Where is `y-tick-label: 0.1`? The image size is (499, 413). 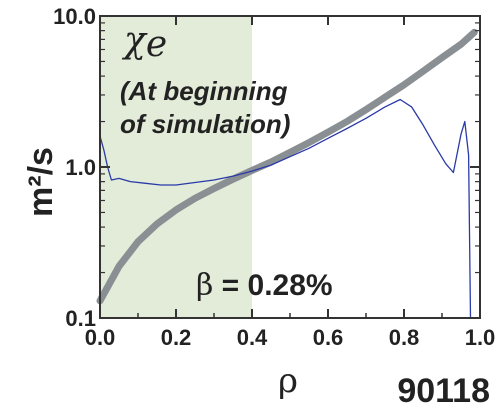 y-tick-label: 0.1 is located at coordinates (80, 318).